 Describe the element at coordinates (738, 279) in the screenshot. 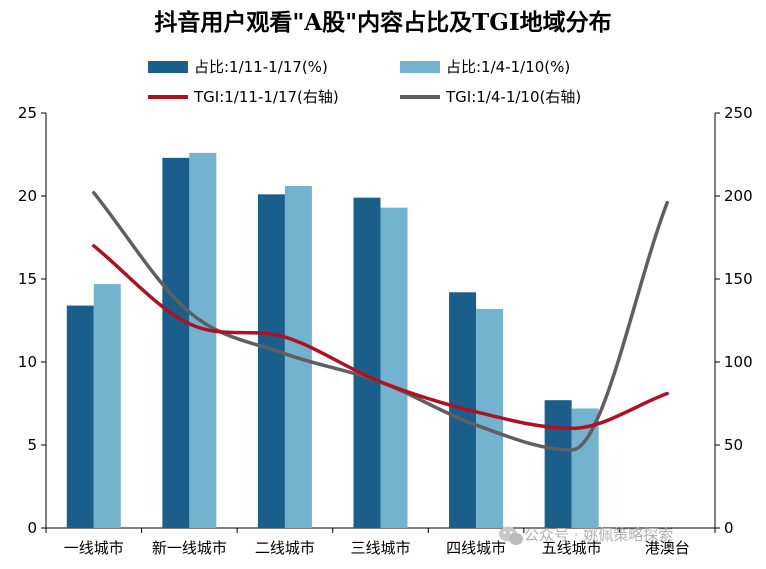

I see `right-tick-label: 150` at that location.